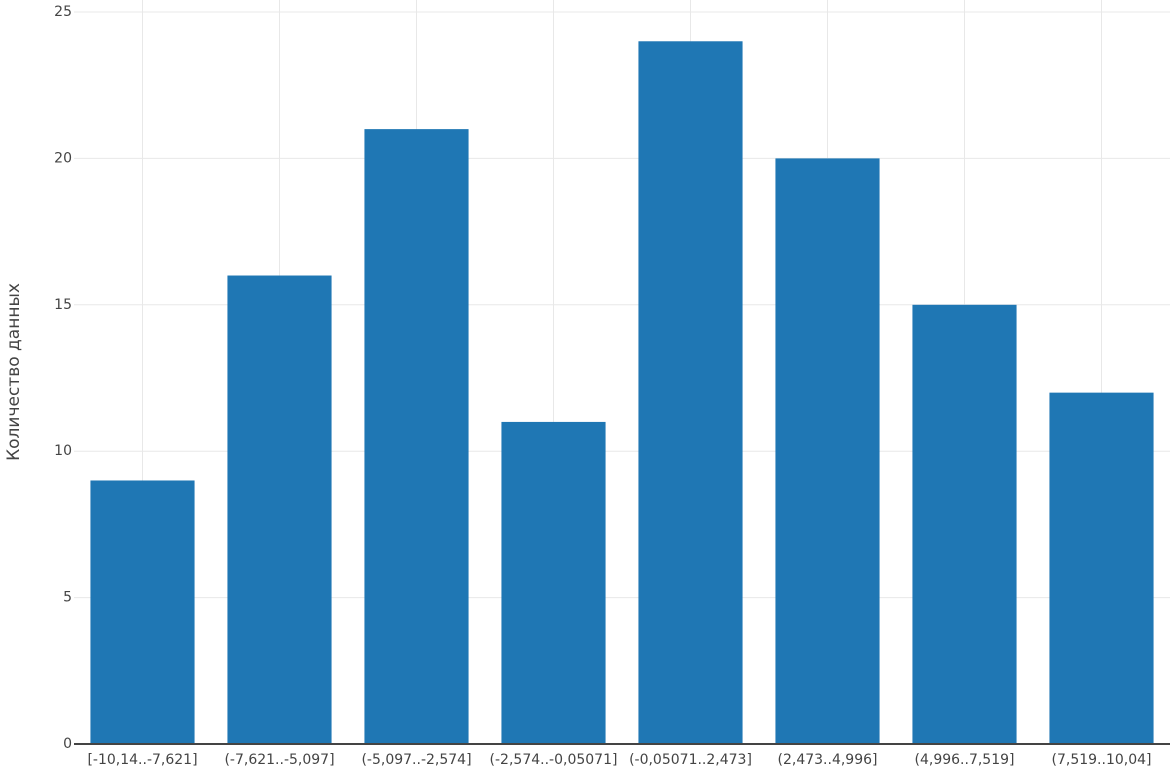 This screenshot has width=1170, height=777. I want to click on x-tick-label: [-10,14..-7,621], so click(142, 760).